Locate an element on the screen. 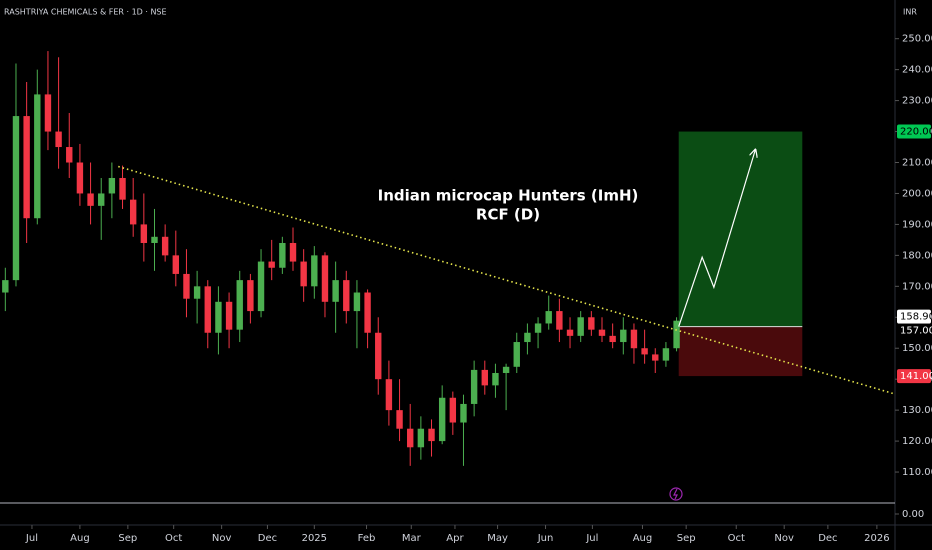 Image resolution: width=932 pixels, height=550 pixels. entry-label: 157.00 is located at coordinates (916, 331).